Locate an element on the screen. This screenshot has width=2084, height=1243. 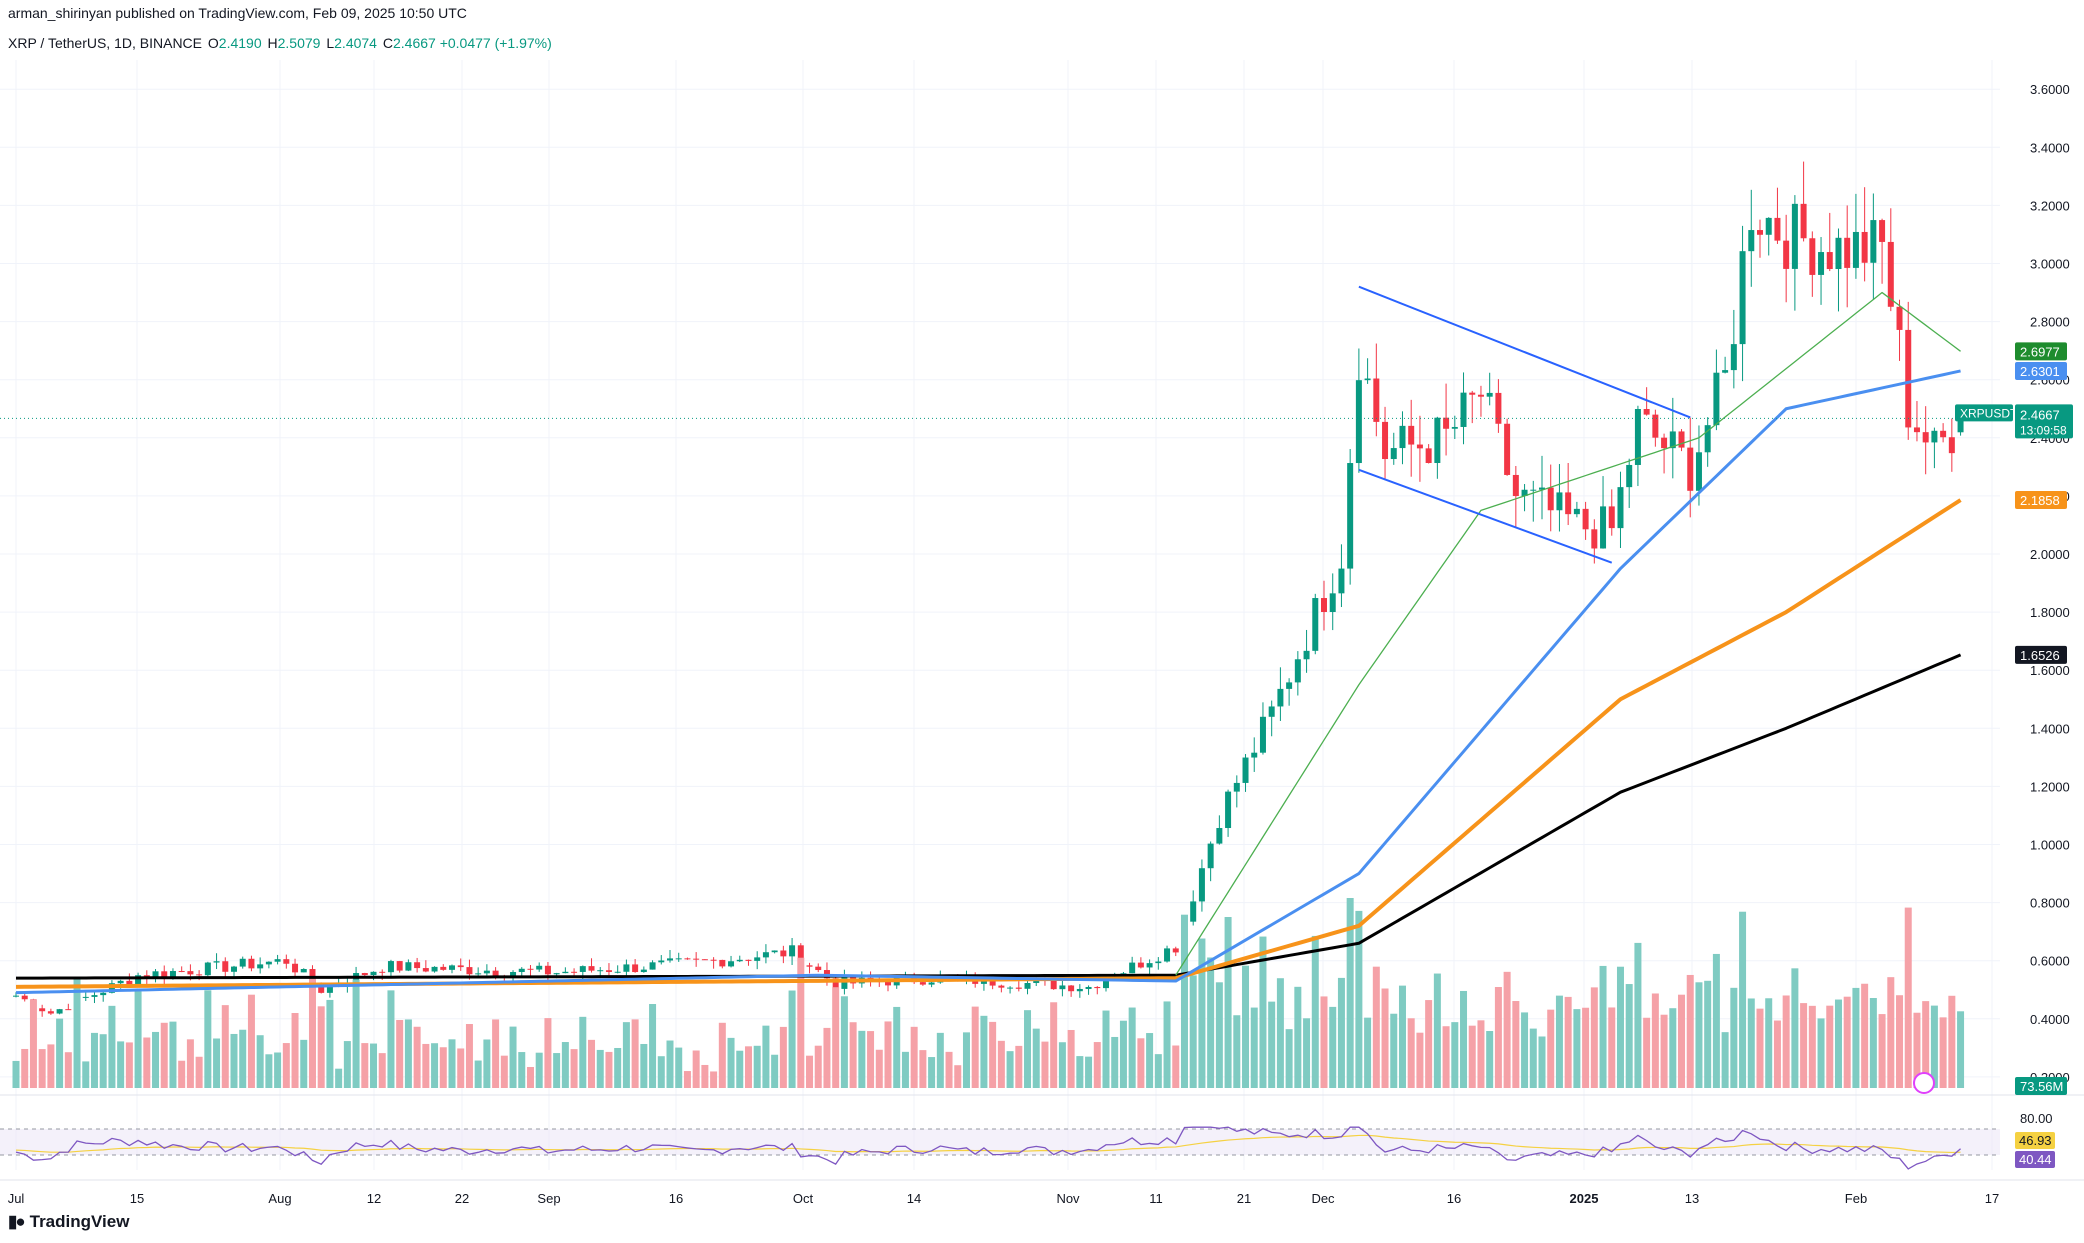
volume-bars is located at coordinates (988, 993).